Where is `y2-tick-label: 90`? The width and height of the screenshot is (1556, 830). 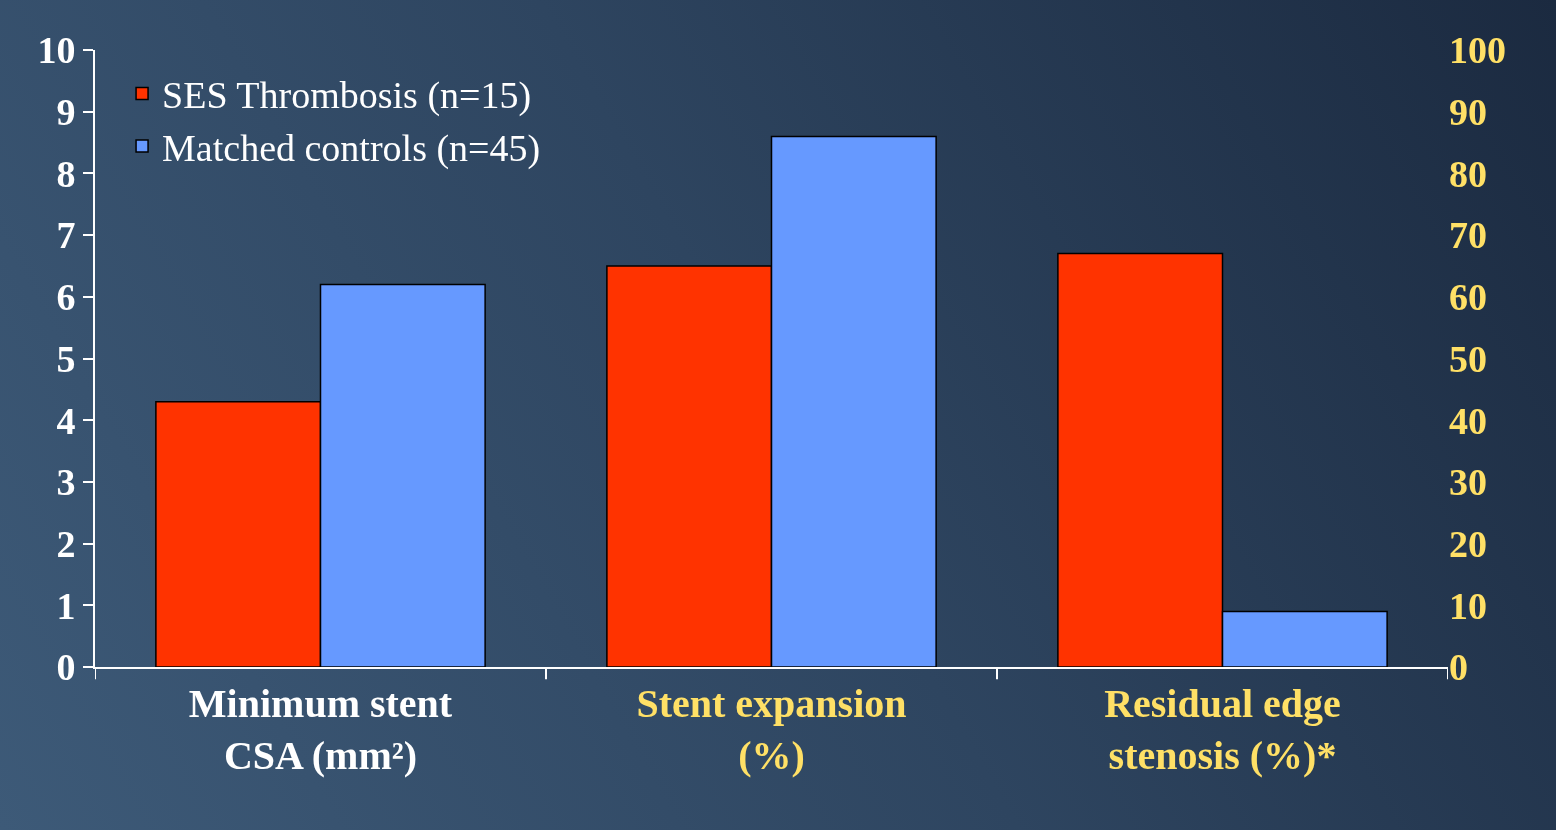 y2-tick-label: 90 is located at coordinates (1468, 112).